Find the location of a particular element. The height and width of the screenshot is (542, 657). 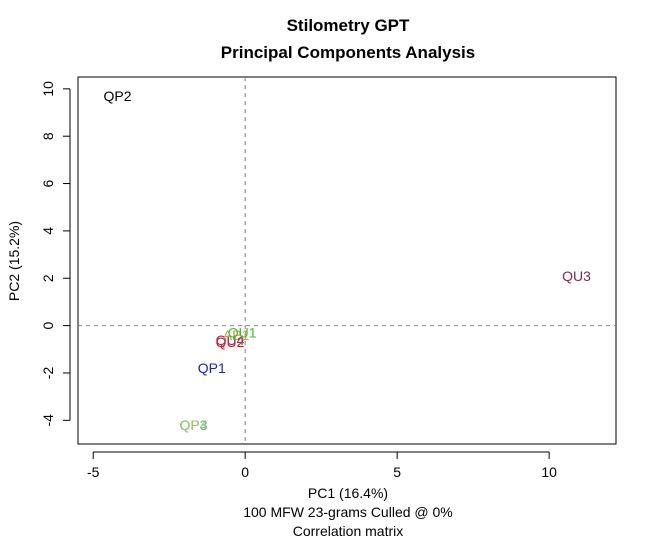

y-tick-label: 8 is located at coordinates (48, 136).